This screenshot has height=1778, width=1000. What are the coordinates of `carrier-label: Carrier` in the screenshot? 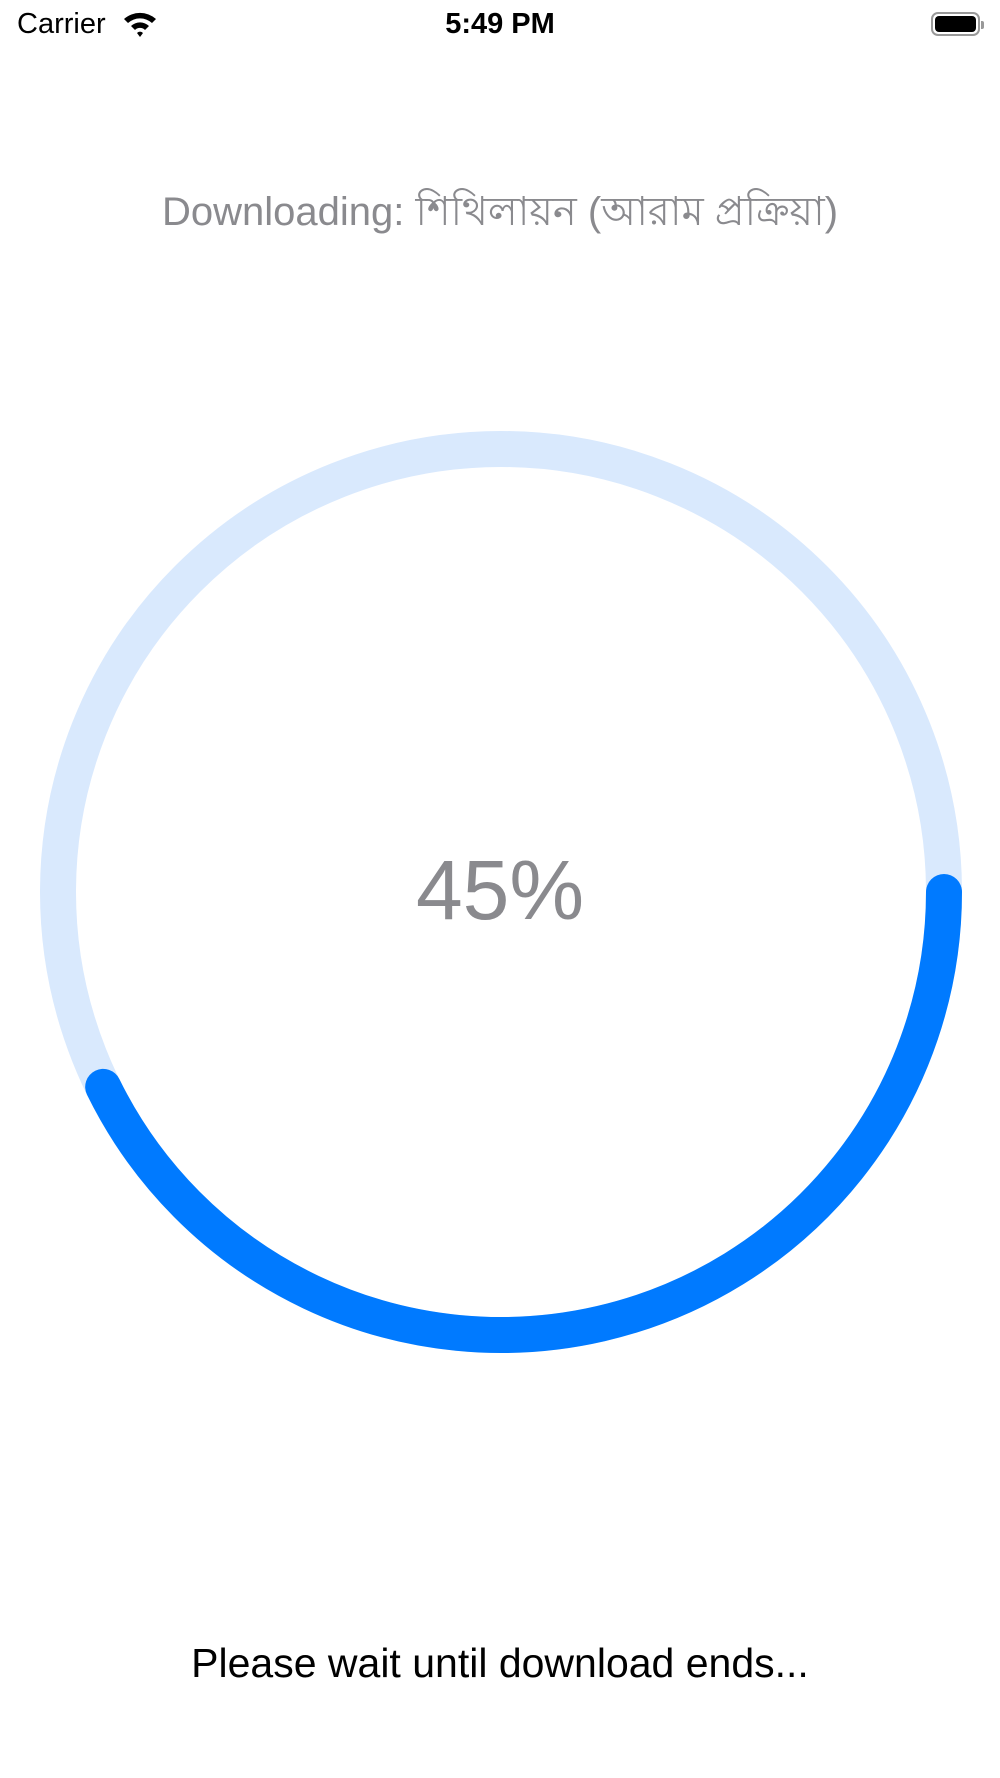 It's located at (61, 24).